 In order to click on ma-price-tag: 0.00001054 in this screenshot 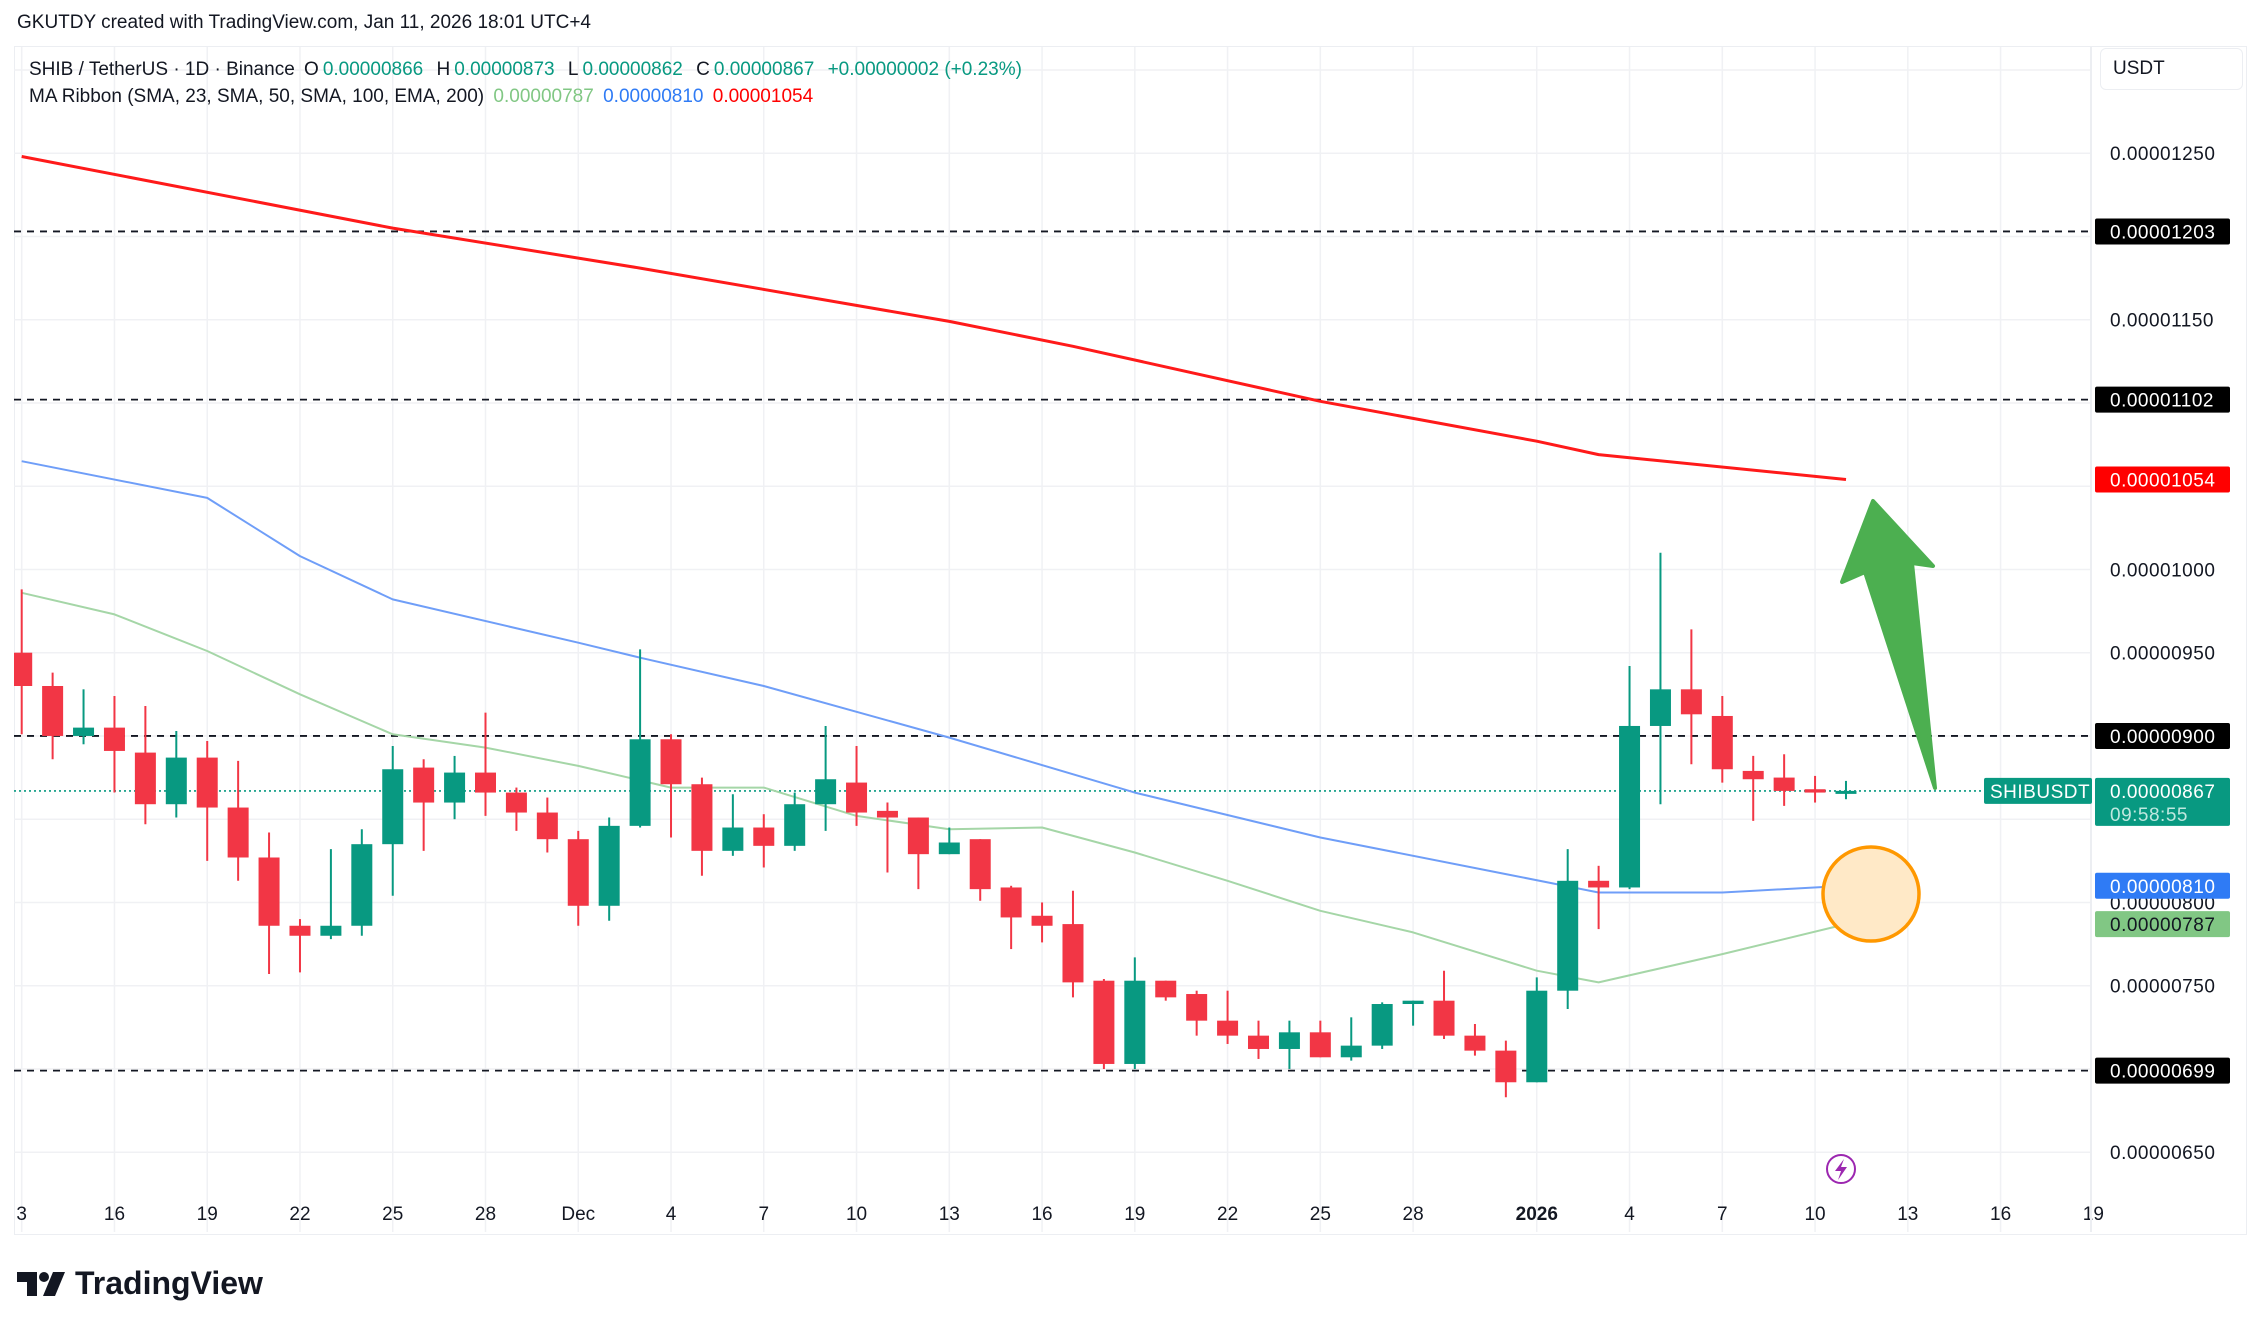, I will do `click(2162, 481)`.